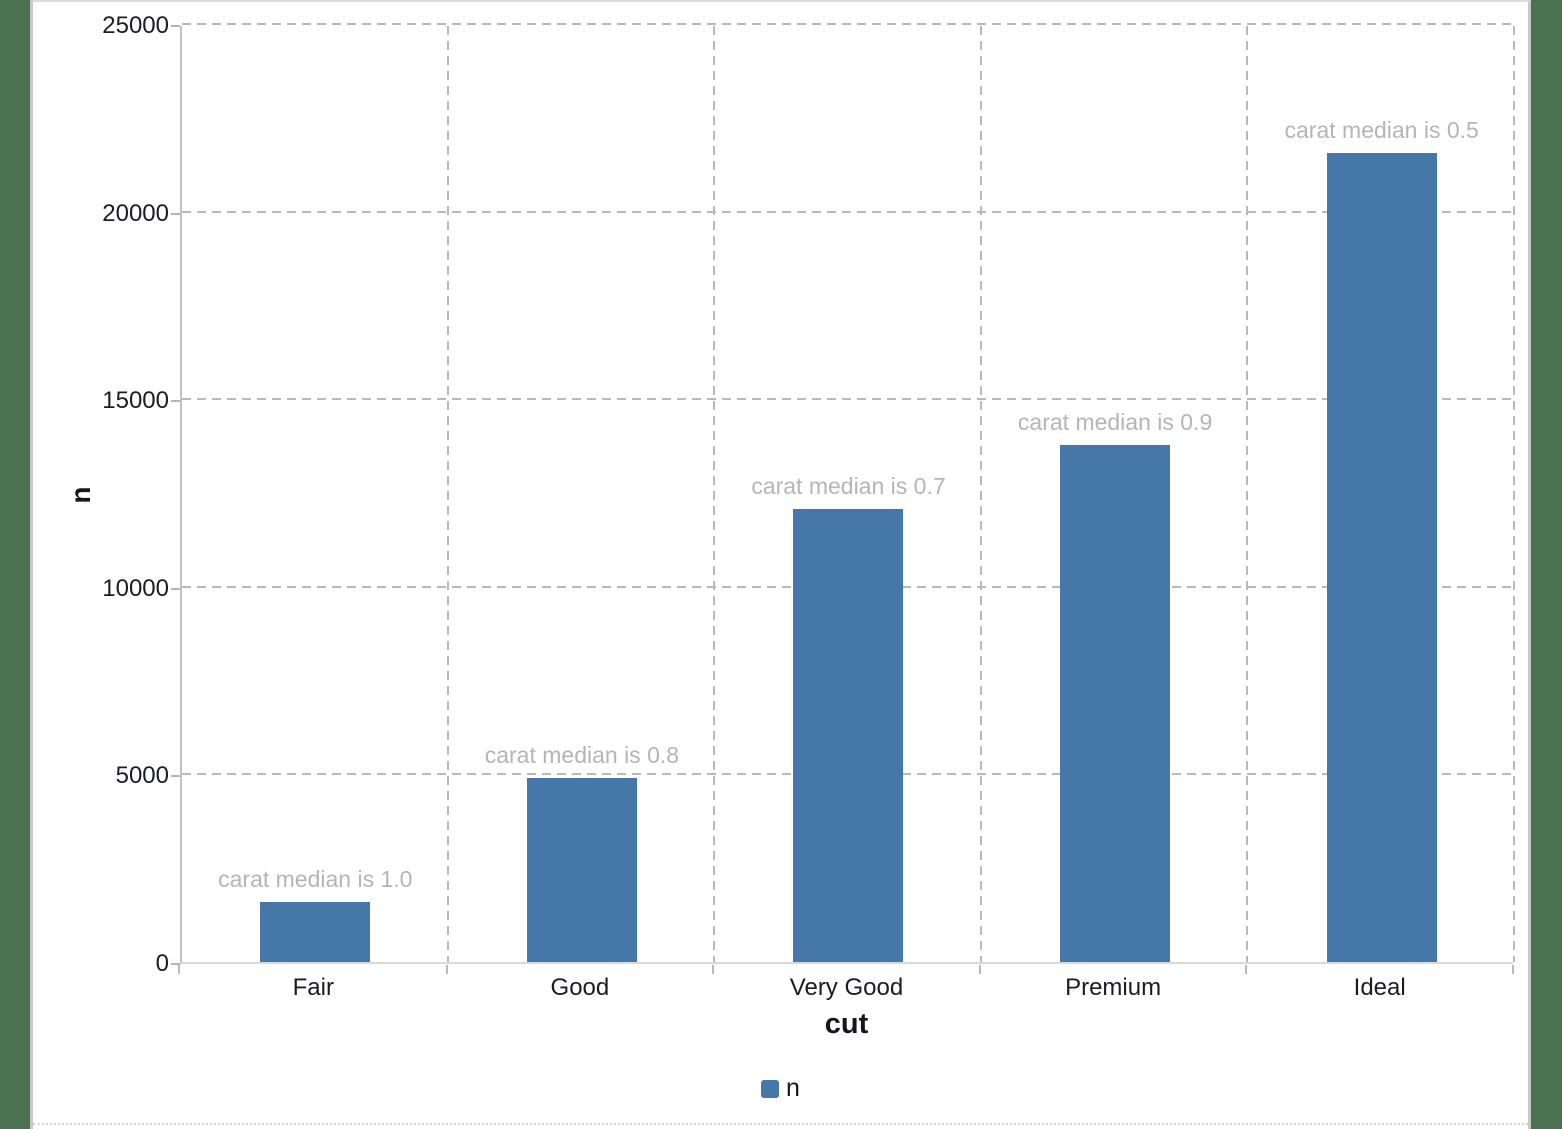 The image size is (1562, 1129). Describe the element at coordinates (848, 735) in the screenshot. I see `bar-very-good` at that location.